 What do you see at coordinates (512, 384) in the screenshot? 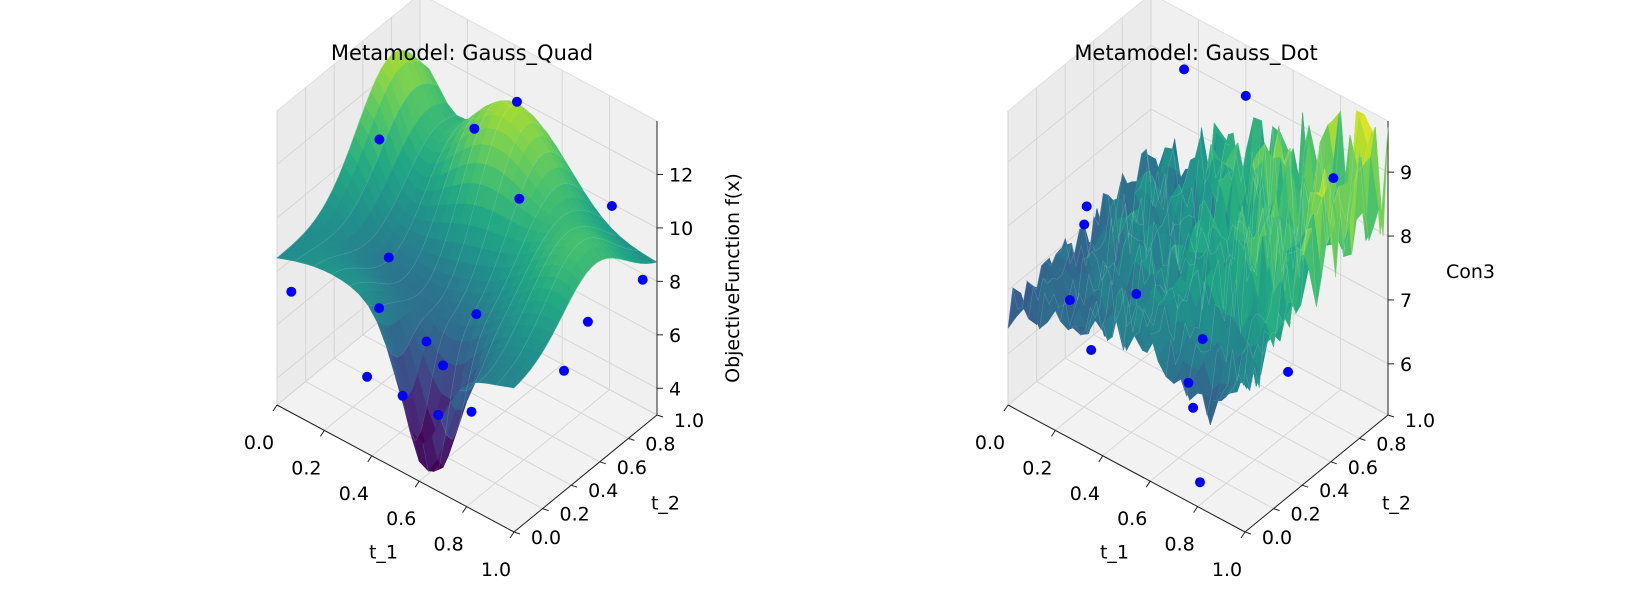
I see `left-surface-patch` at bounding box center [512, 384].